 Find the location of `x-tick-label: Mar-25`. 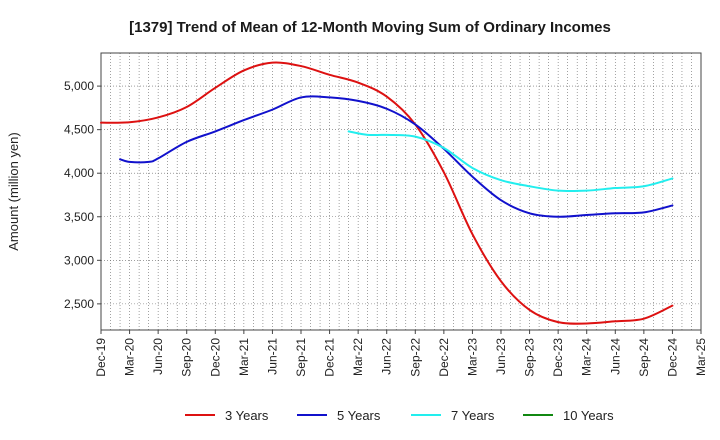

x-tick-label: Mar-25 is located at coordinates (701, 357).